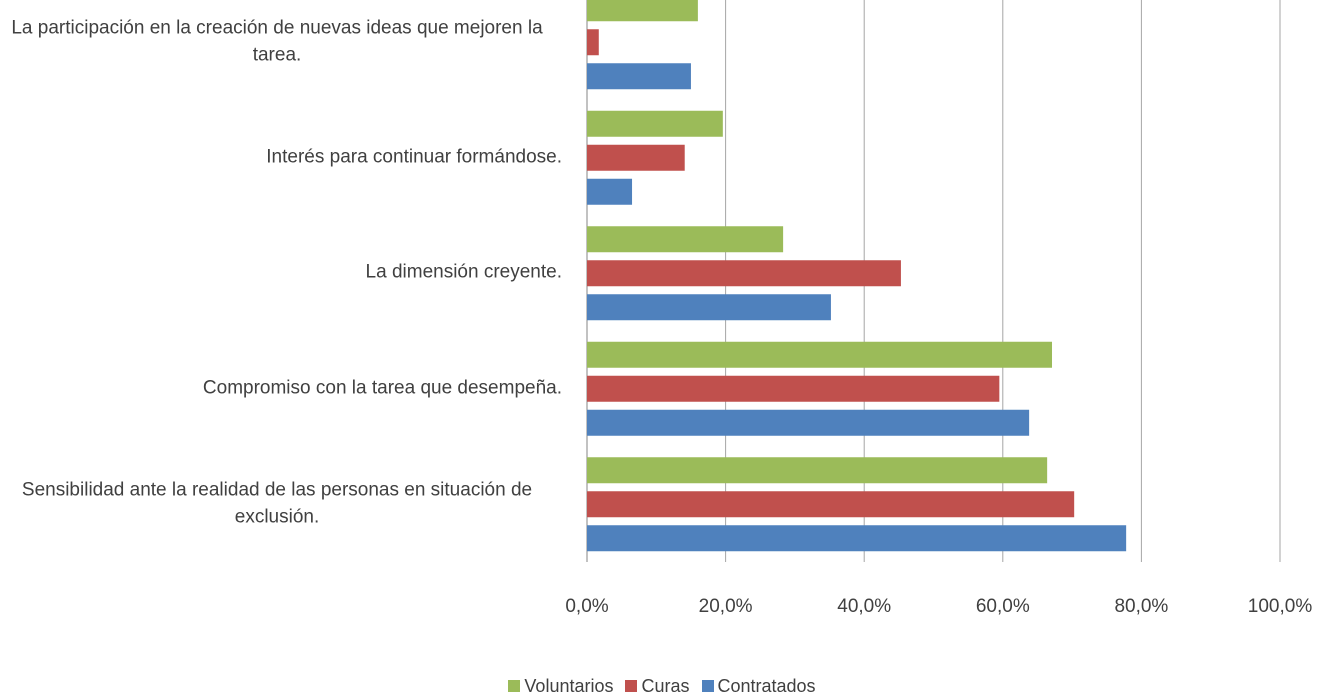 The width and height of the screenshot is (1324, 697). Describe the element at coordinates (281, 273) in the screenshot. I see `category-label: La dimensión creyente.` at that location.